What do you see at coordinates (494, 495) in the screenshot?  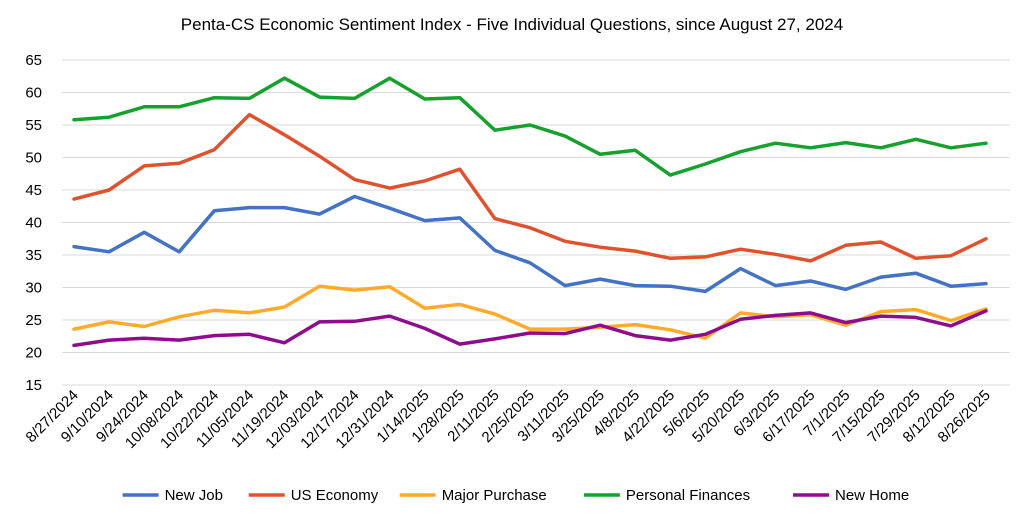 I see `legend-label-major-purchase: Major Purchase` at bounding box center [494, 495].